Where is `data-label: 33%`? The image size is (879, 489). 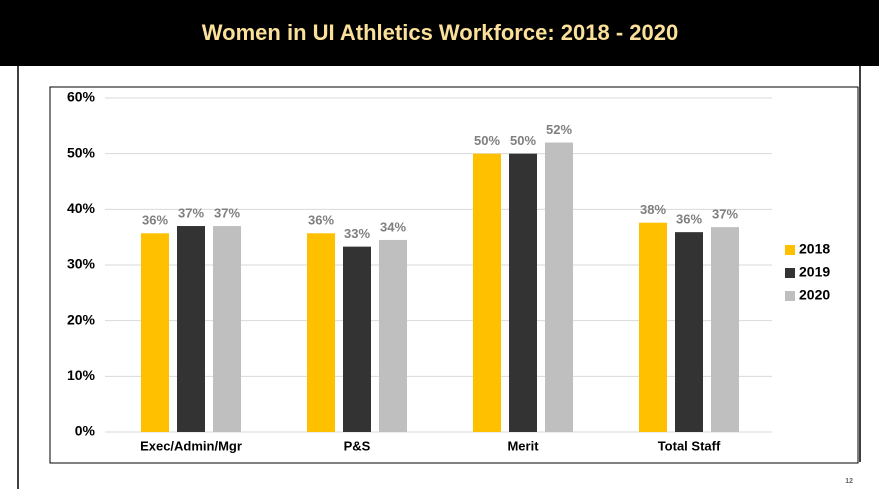
data-label: 33% is located at coordinates (357, 233).